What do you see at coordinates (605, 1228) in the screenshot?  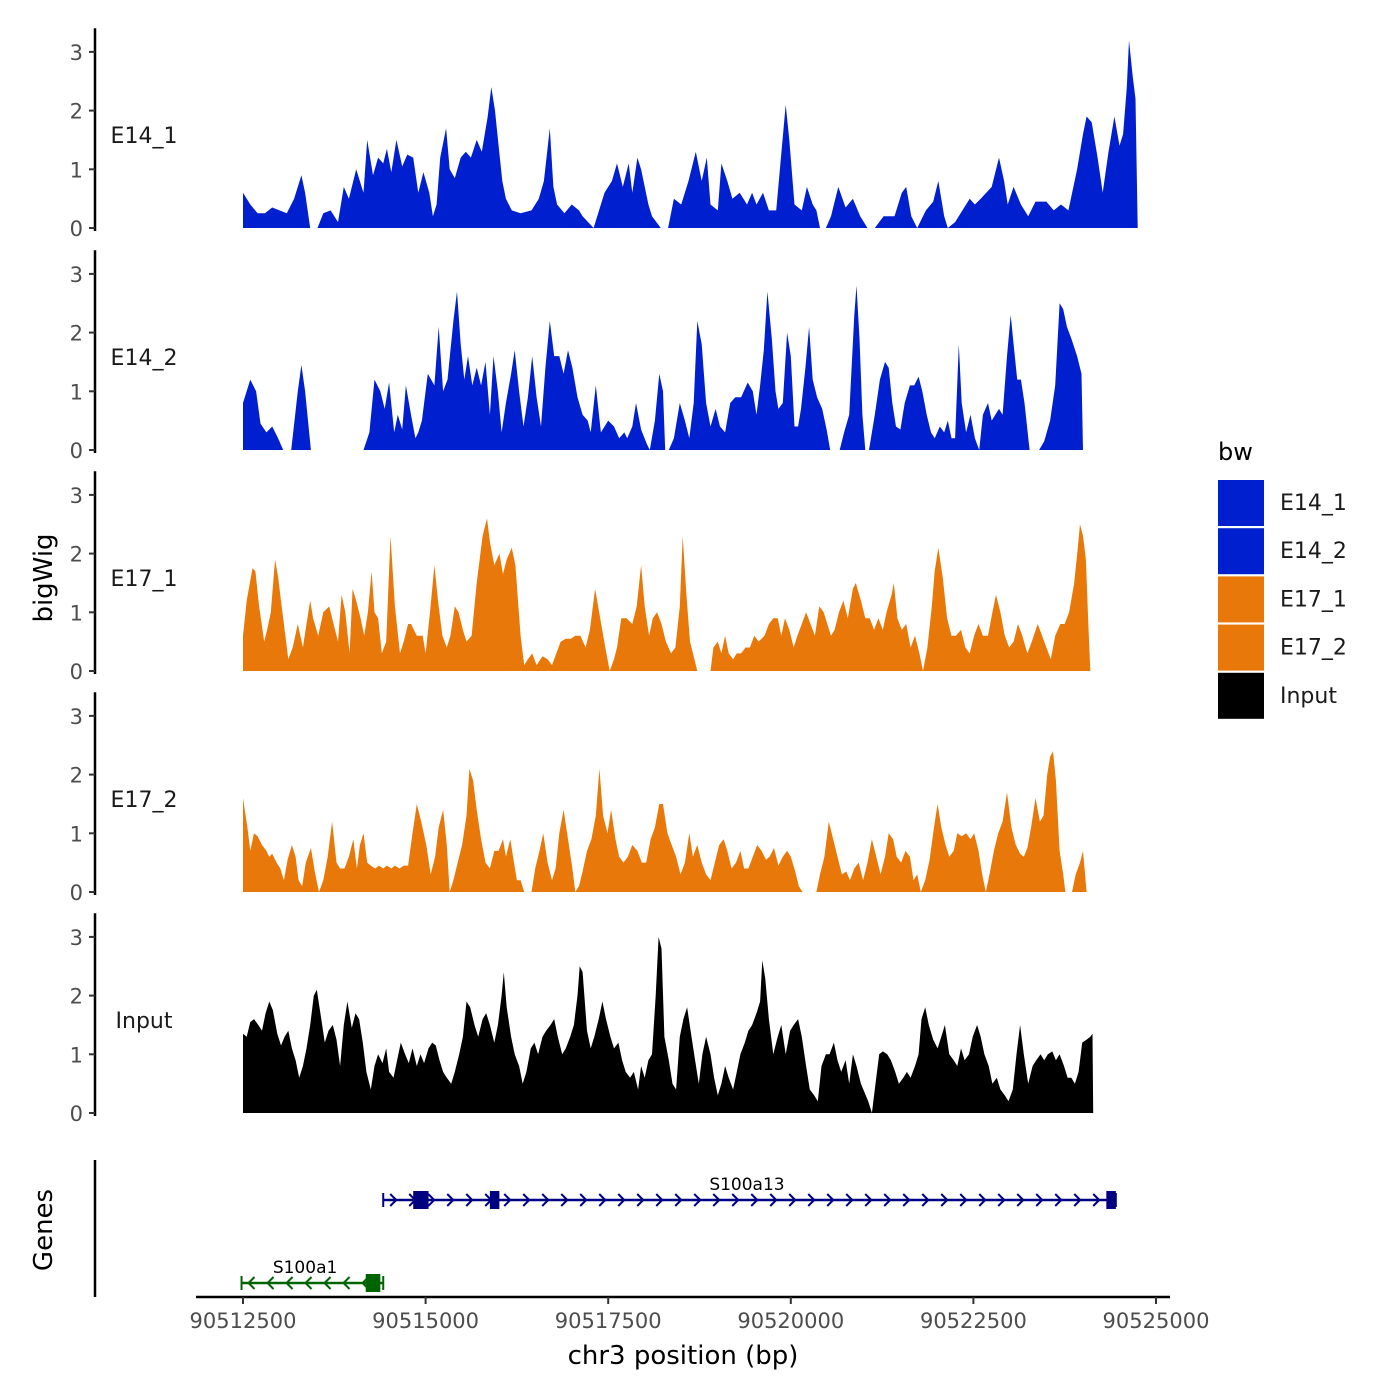 I see `gene-track: S100a13 S100a1` at bounding box center [605, 1228].